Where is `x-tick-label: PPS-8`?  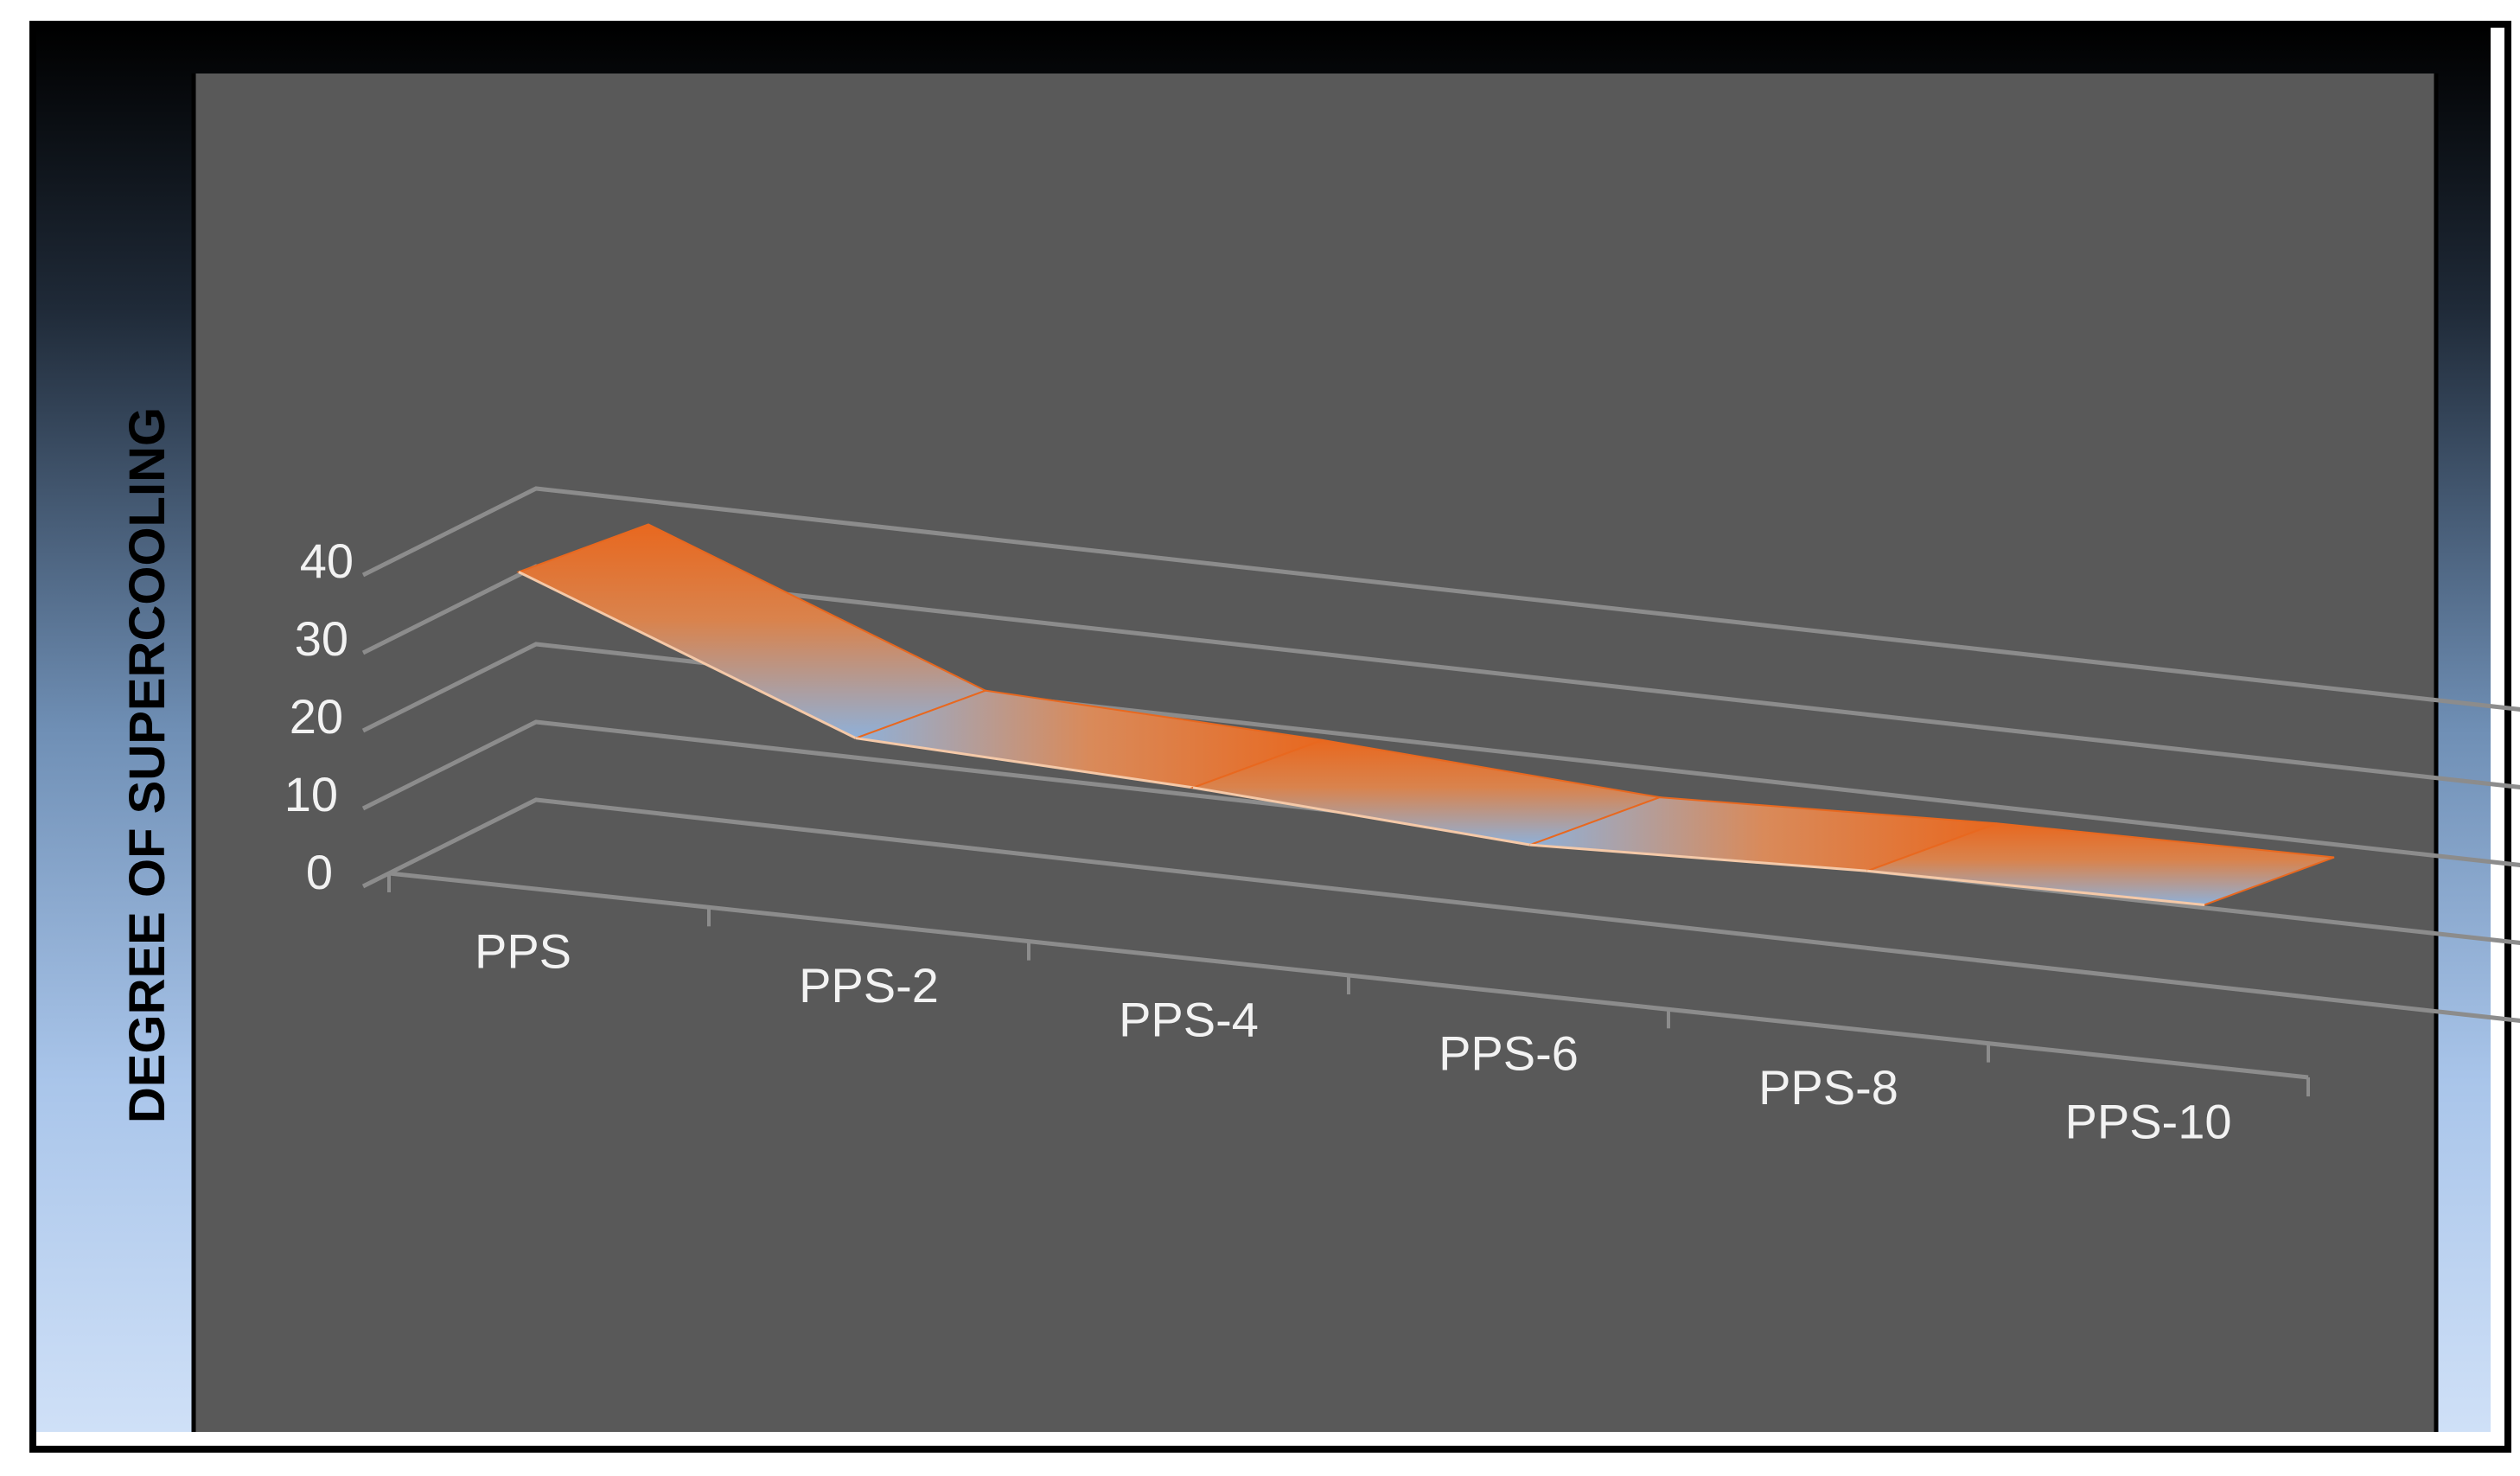 x-tick-label: PPS-8 is located at coordinates (1828, 1087).